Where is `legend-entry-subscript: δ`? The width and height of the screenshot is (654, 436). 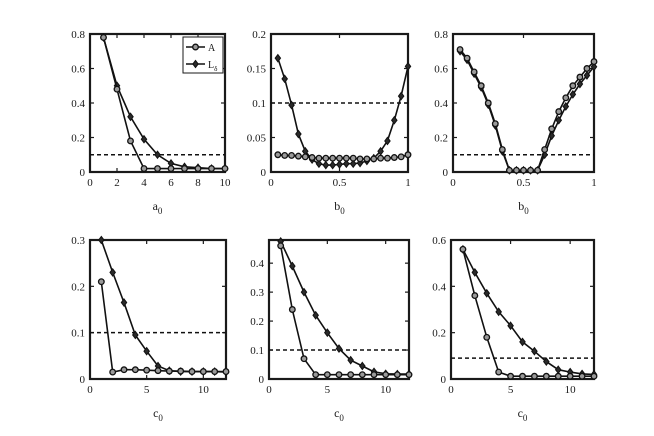 legend-entry-subscript: δ is located at coordinates (216, 69).